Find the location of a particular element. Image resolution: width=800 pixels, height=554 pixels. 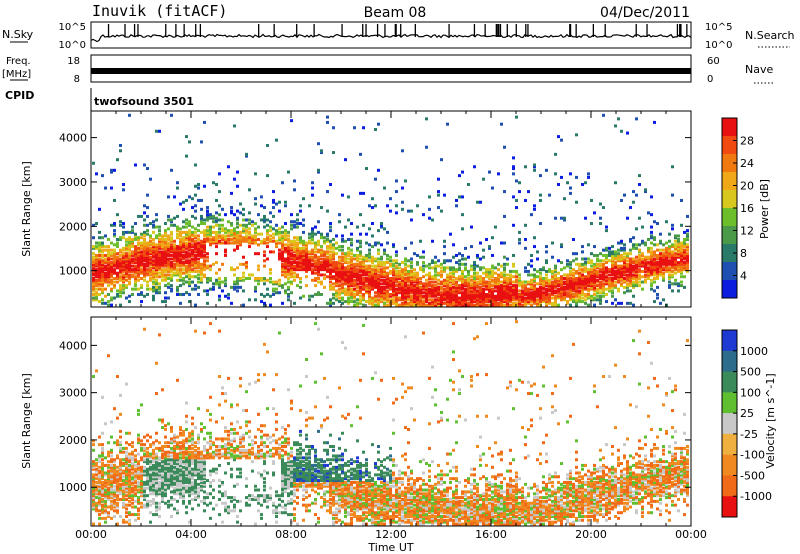

y-tick-label: 1000 is located at coordinates (73, 271).